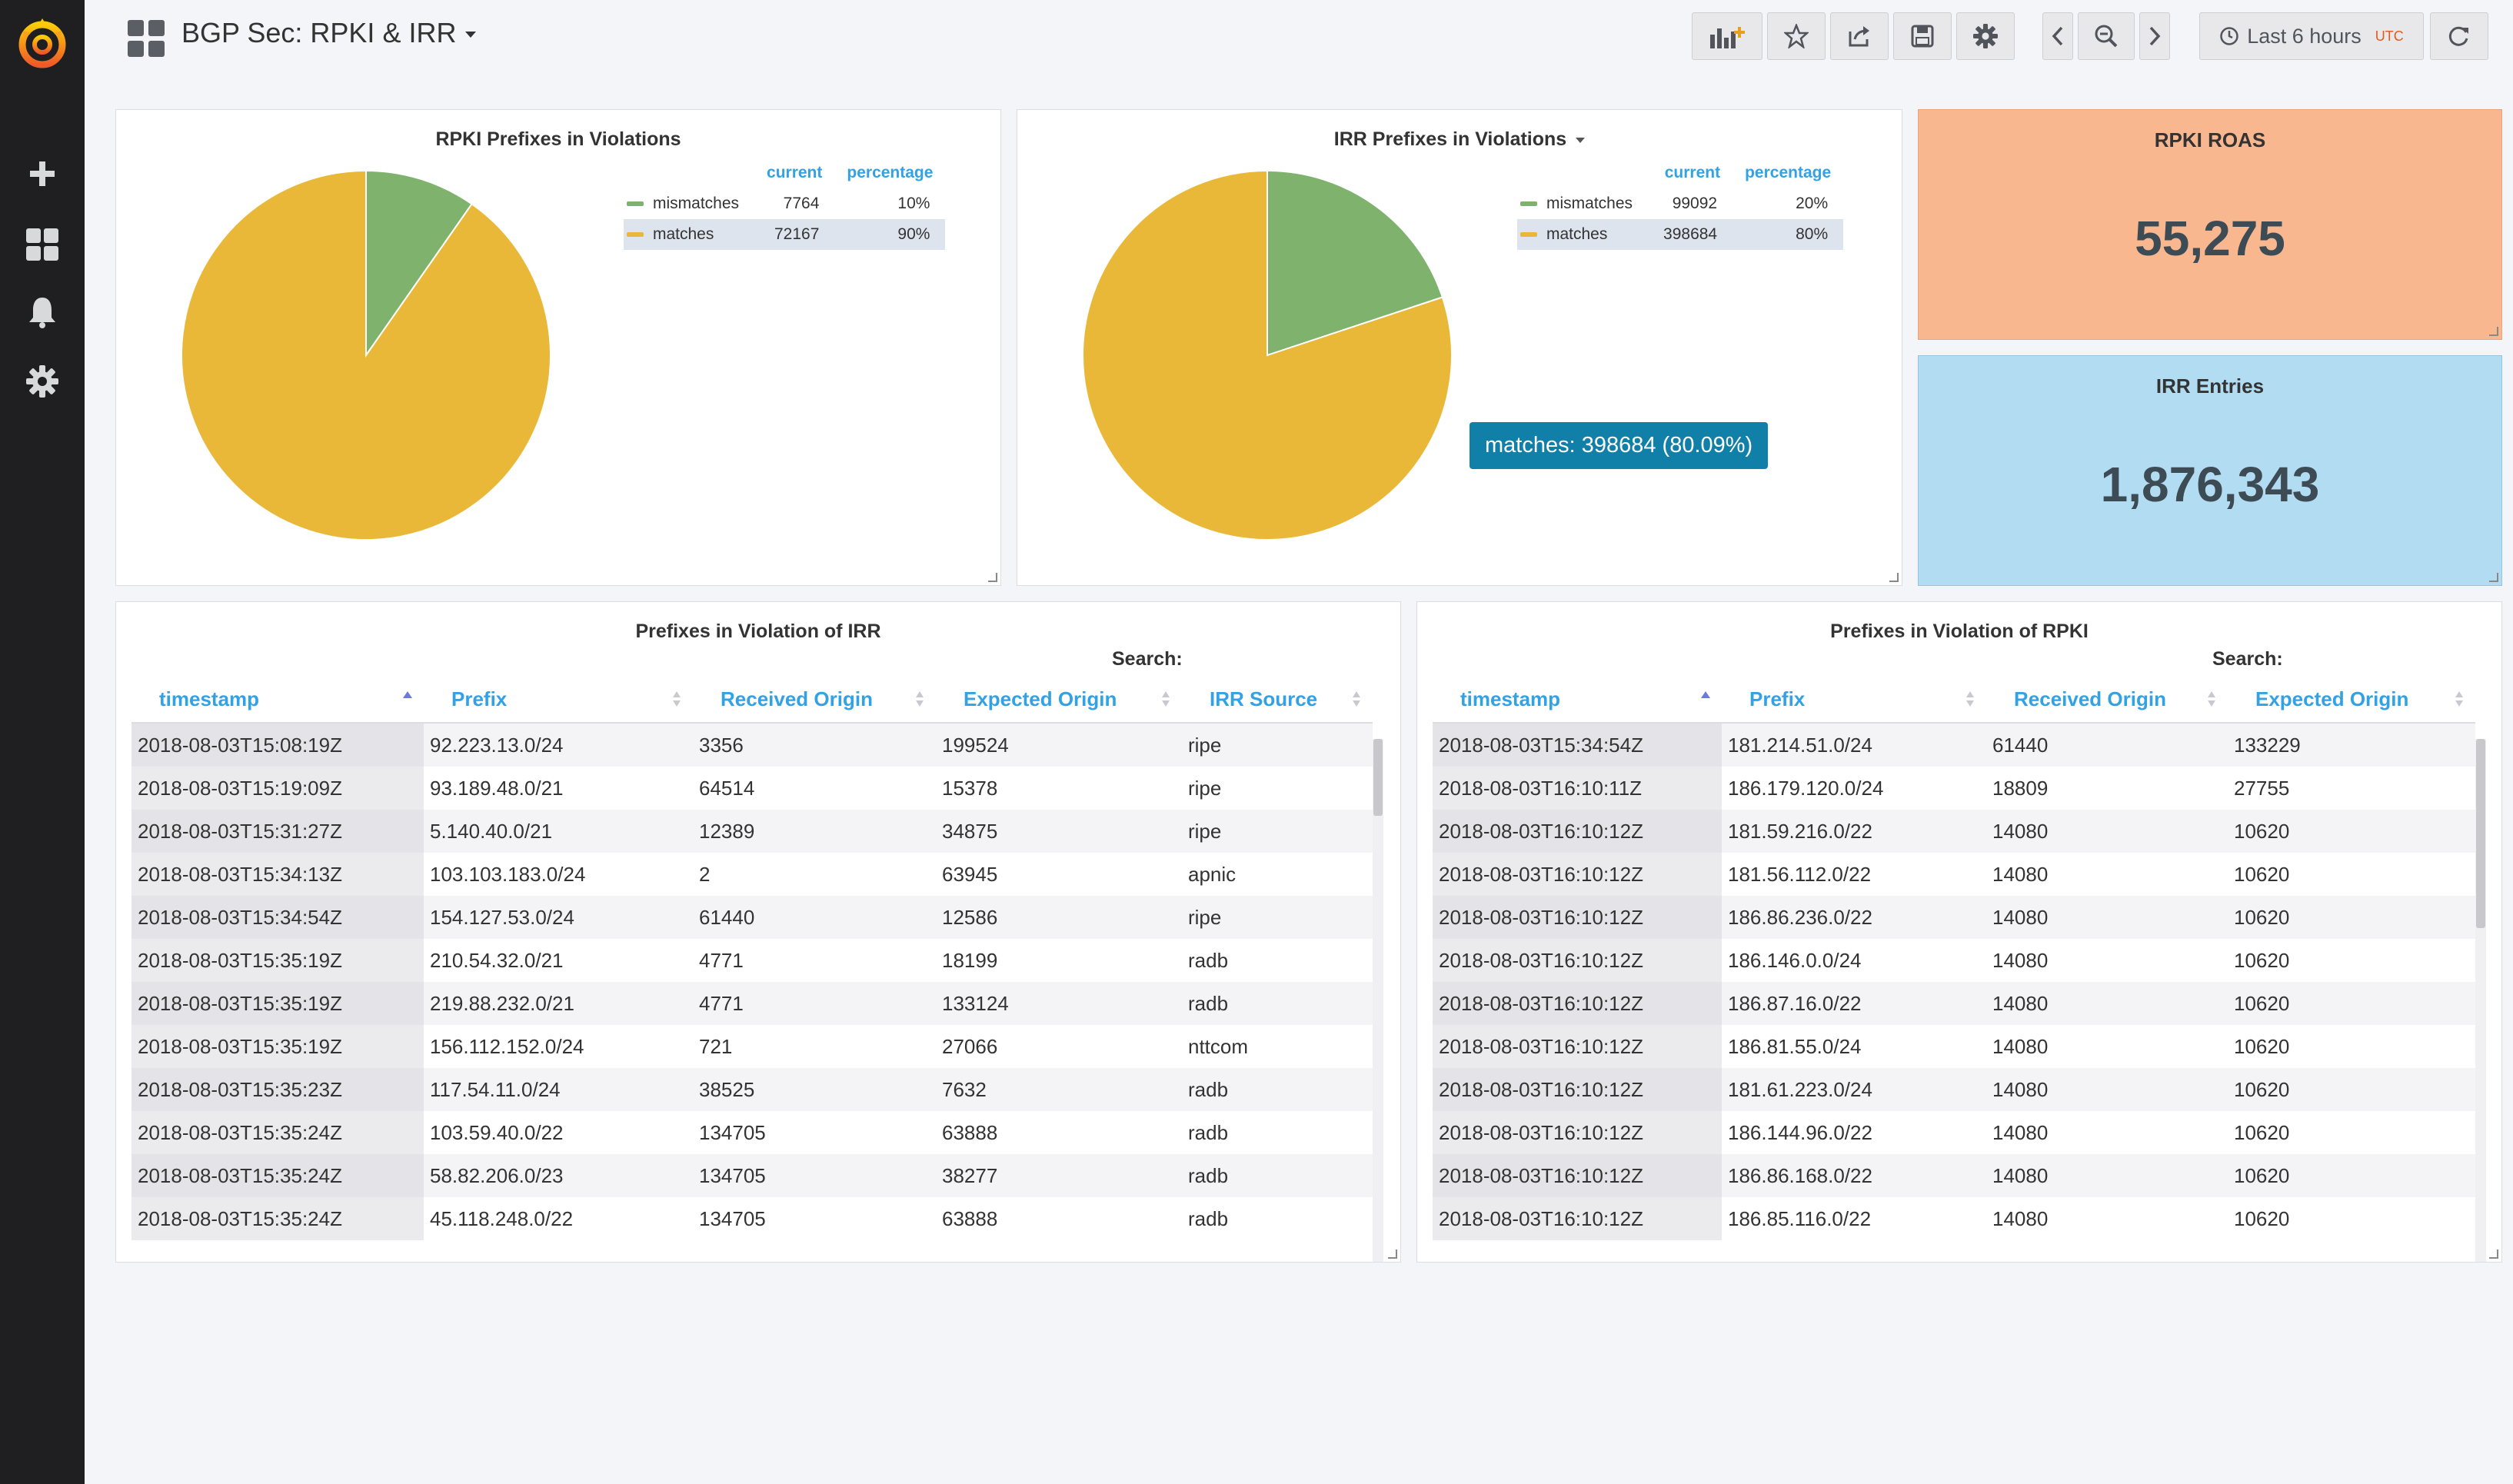 The image size is (2513, 1484). I want to click on table-cell: 186.81.55.0/24, so click(1795, 1046).